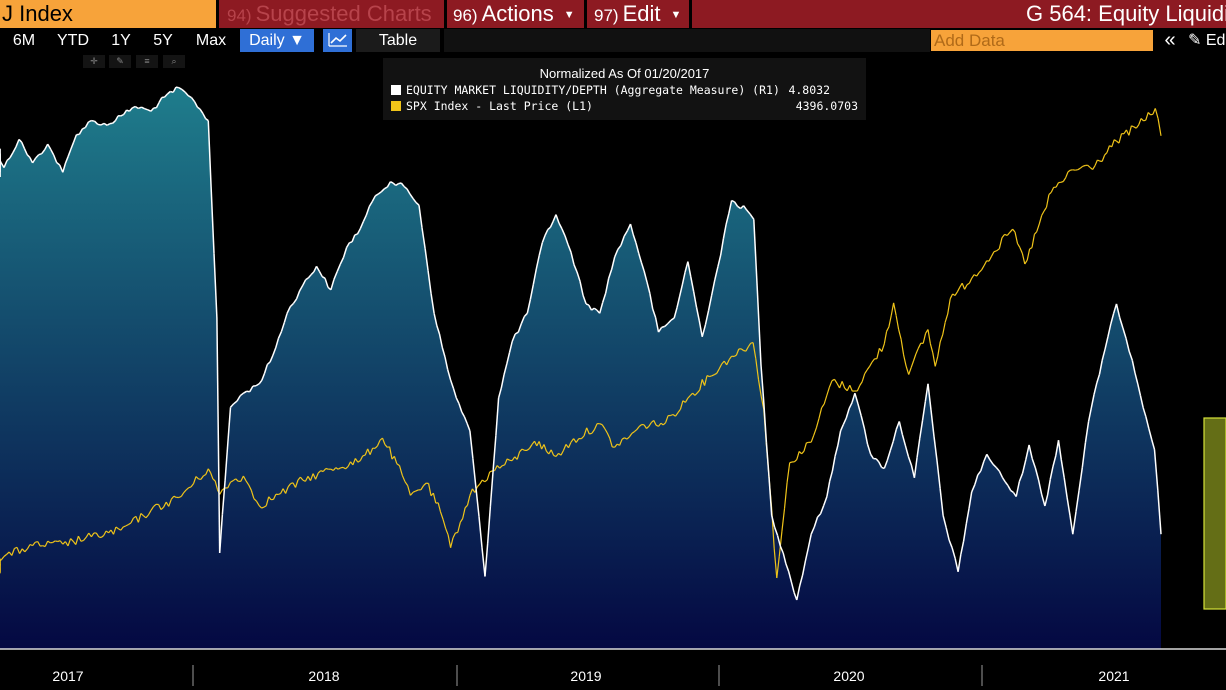  Describe the element at coordinates (687, 40) in the screenshot. I see `toolbar-spacer` at that location.